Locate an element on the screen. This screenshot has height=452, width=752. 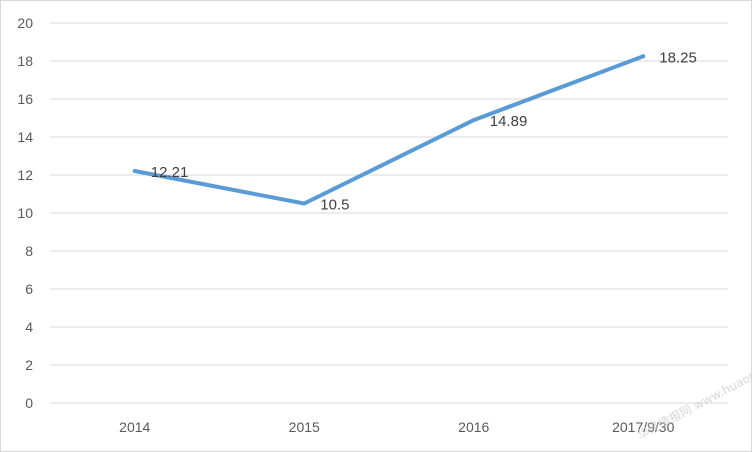
y-tick-label: 8 is located at coordinates (29, 251).